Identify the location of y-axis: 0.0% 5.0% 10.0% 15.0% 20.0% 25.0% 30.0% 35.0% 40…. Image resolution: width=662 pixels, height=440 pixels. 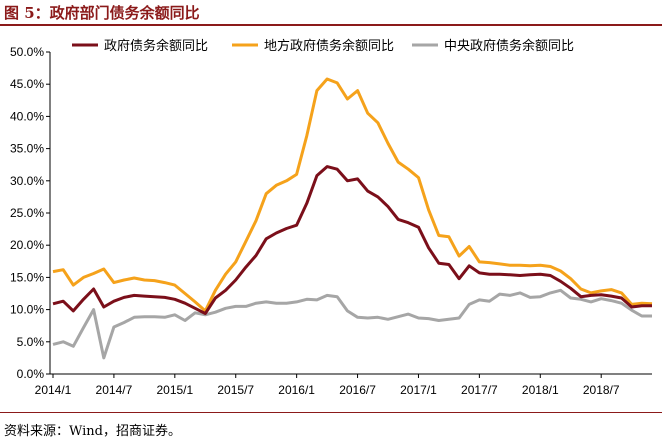
(30, 213).